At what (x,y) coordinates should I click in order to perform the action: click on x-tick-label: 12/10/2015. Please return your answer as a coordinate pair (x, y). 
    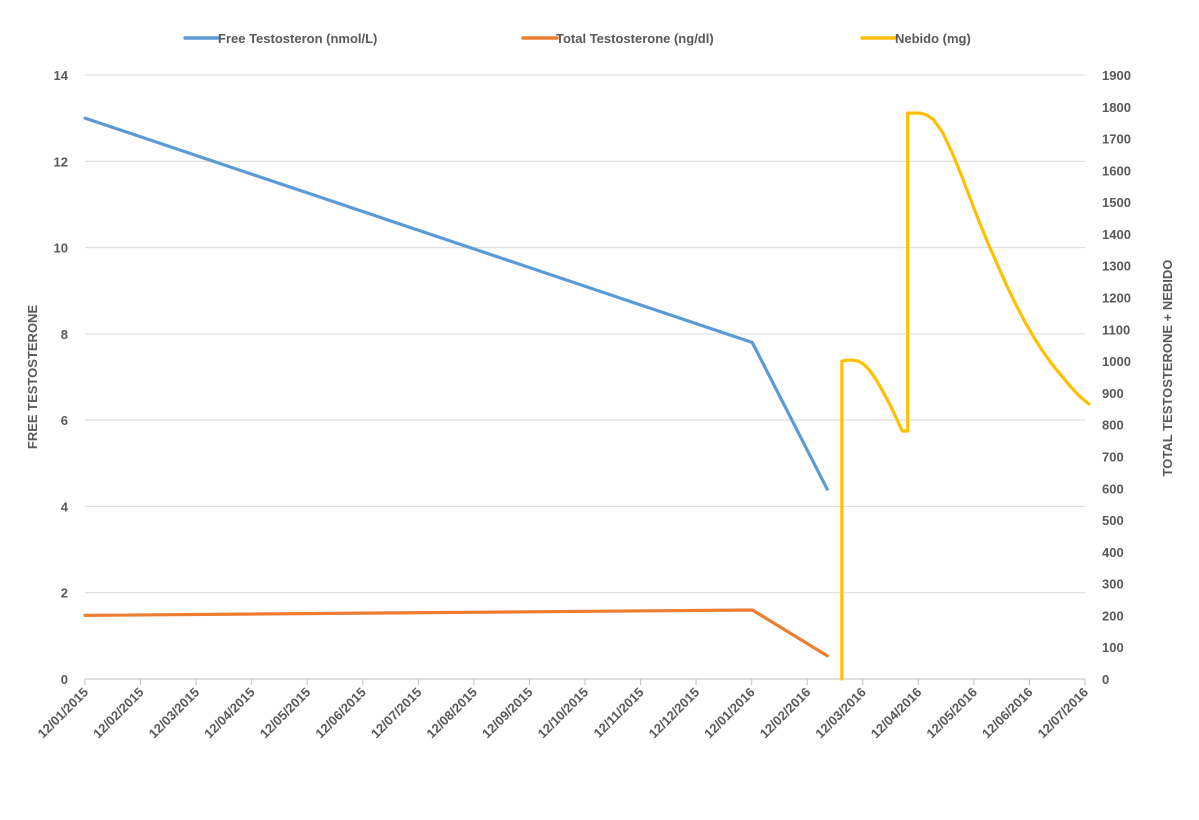
    Looking at the image, I should click on (562, 713).